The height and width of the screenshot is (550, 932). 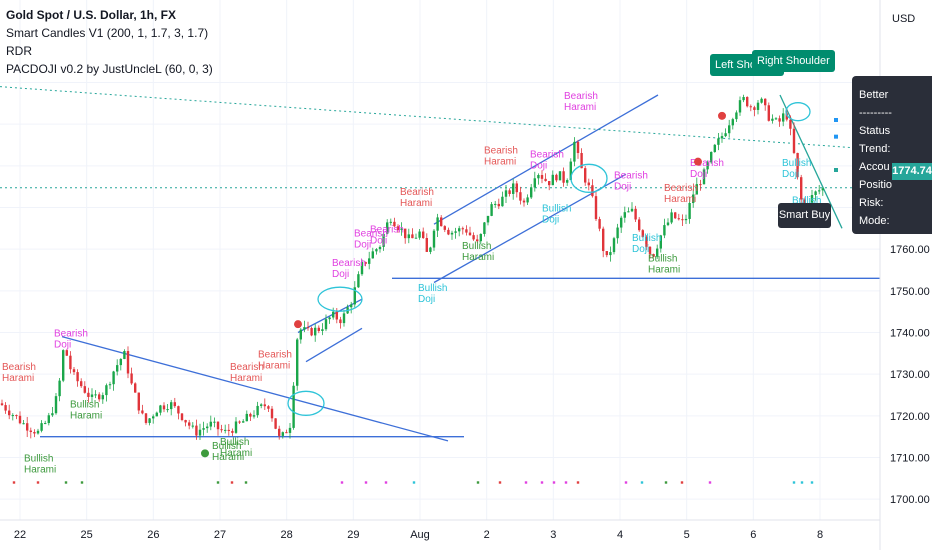 I want to click on chart-title: Gold Spot / U.S. Dollar, 1h, FX, so click(x=91, y=15).